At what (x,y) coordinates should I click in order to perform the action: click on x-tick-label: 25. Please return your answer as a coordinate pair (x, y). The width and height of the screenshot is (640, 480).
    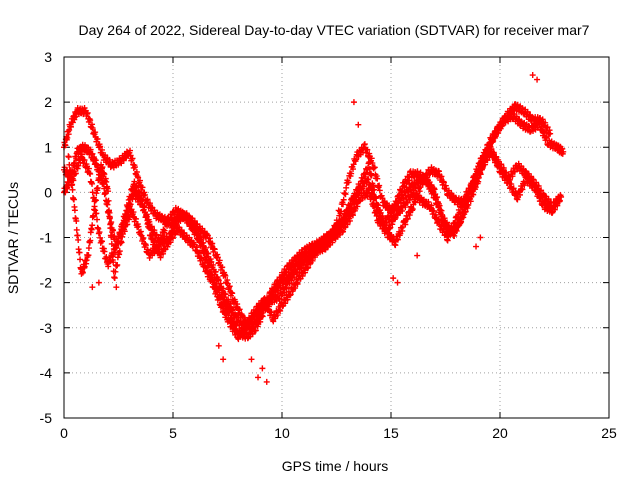
    Looking at the image, I should click on (609, 433).